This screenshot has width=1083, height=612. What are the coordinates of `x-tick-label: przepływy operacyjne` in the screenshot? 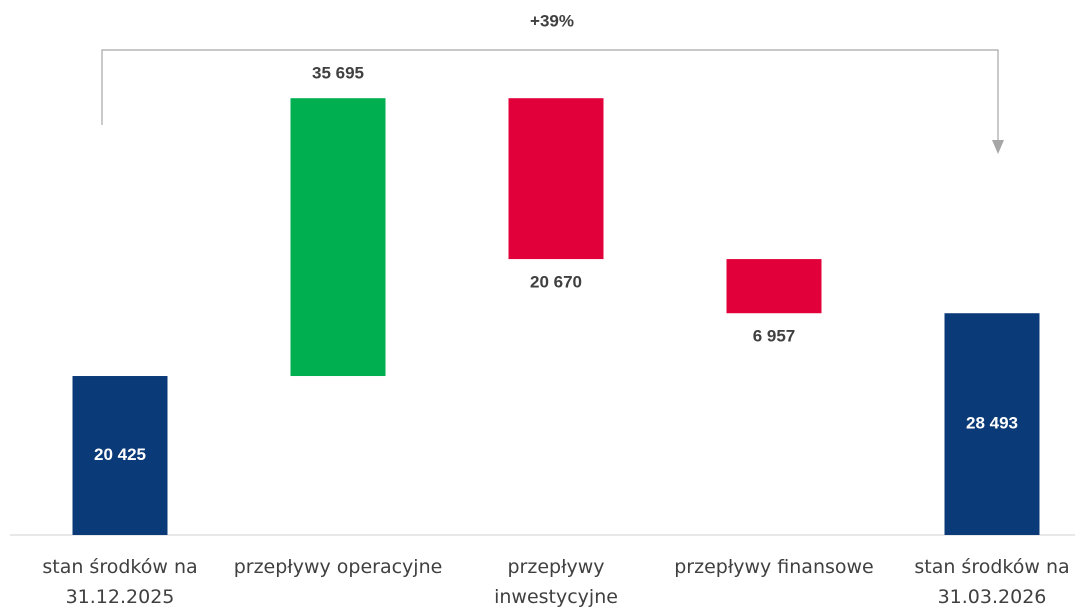 It's located at (338, 567).